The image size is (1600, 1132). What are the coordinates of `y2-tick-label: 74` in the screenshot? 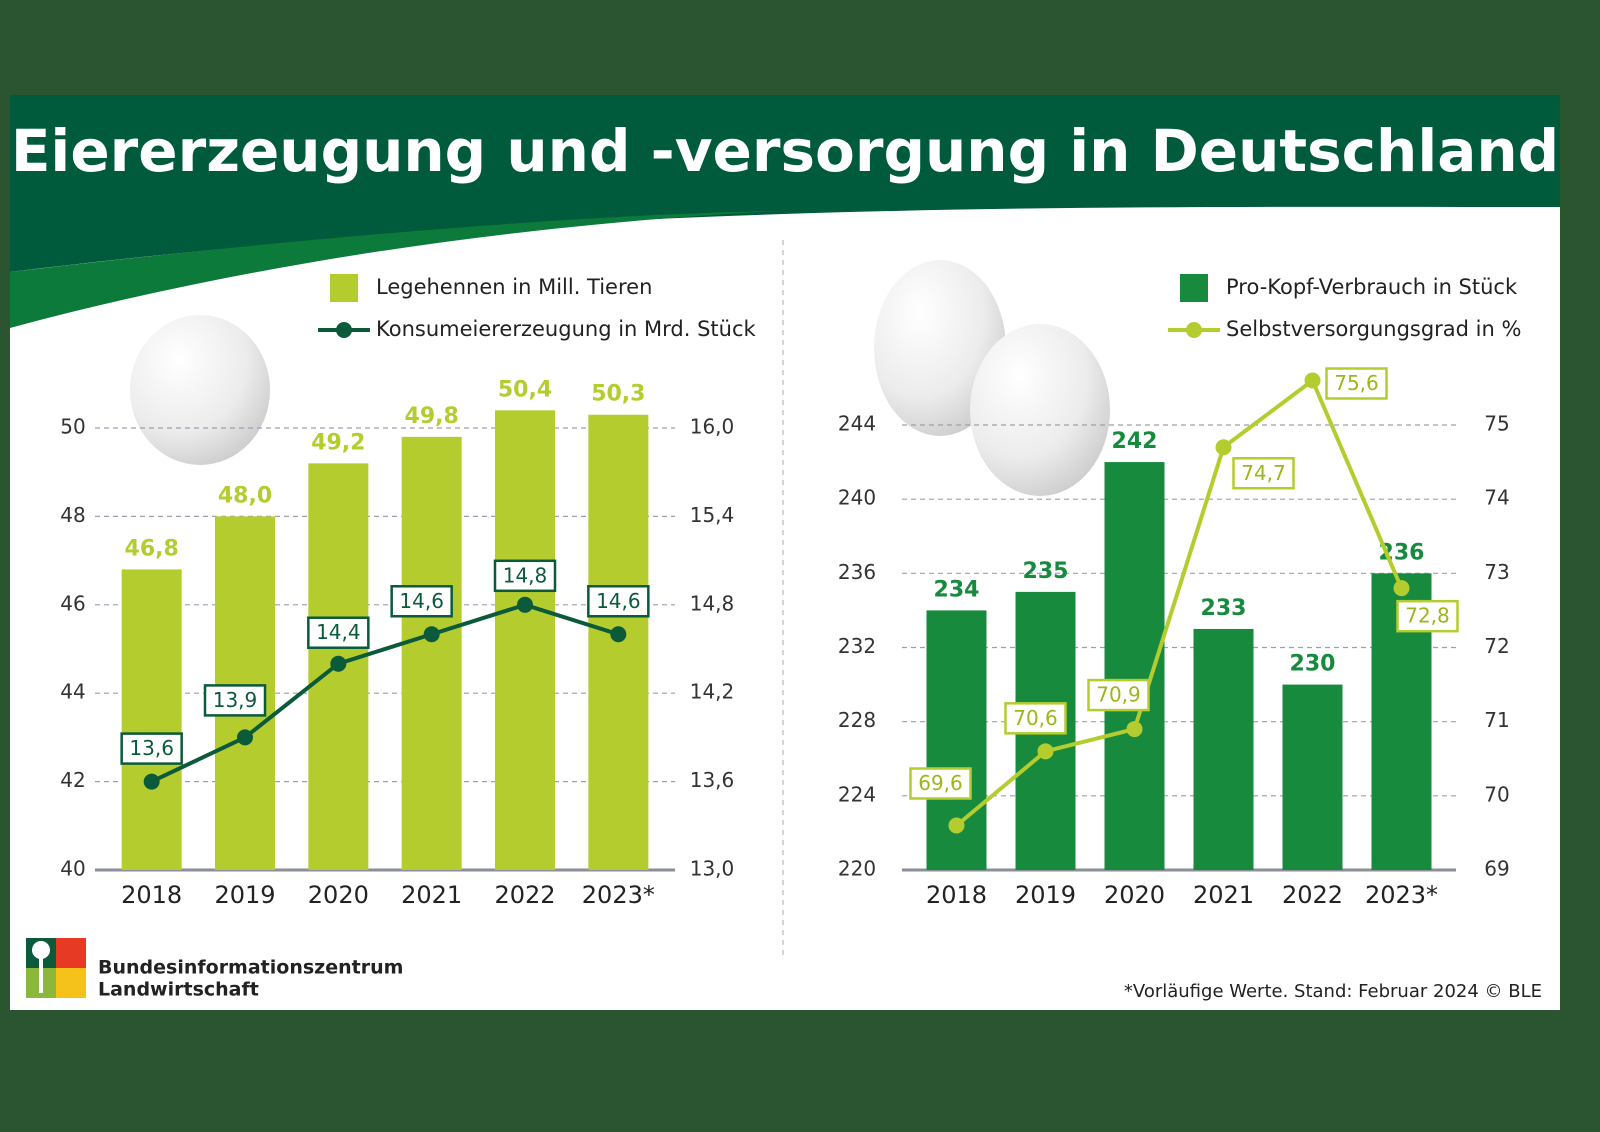 It's located at (1496, 498).